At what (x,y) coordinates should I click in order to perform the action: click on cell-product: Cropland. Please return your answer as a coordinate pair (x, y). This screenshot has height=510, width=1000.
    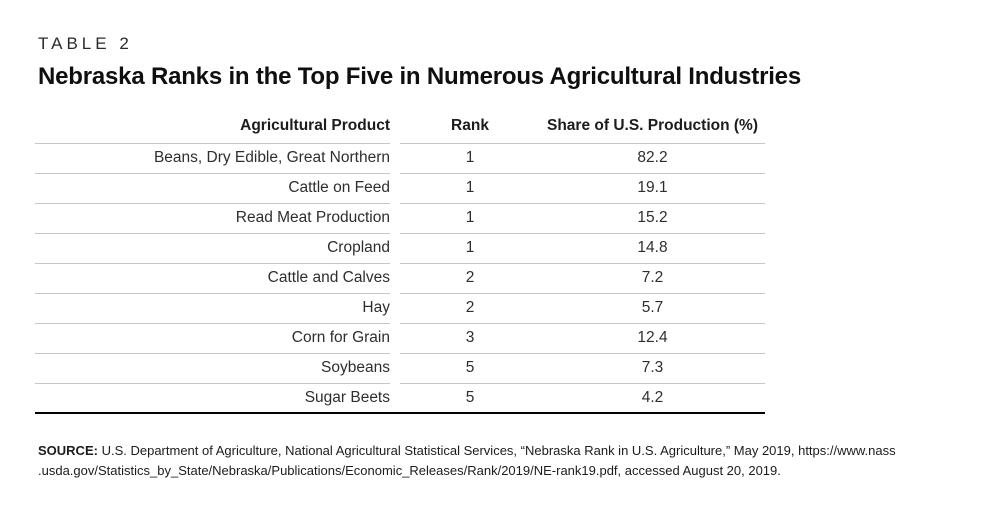
    Looking at the image, I should click on (212, 248).